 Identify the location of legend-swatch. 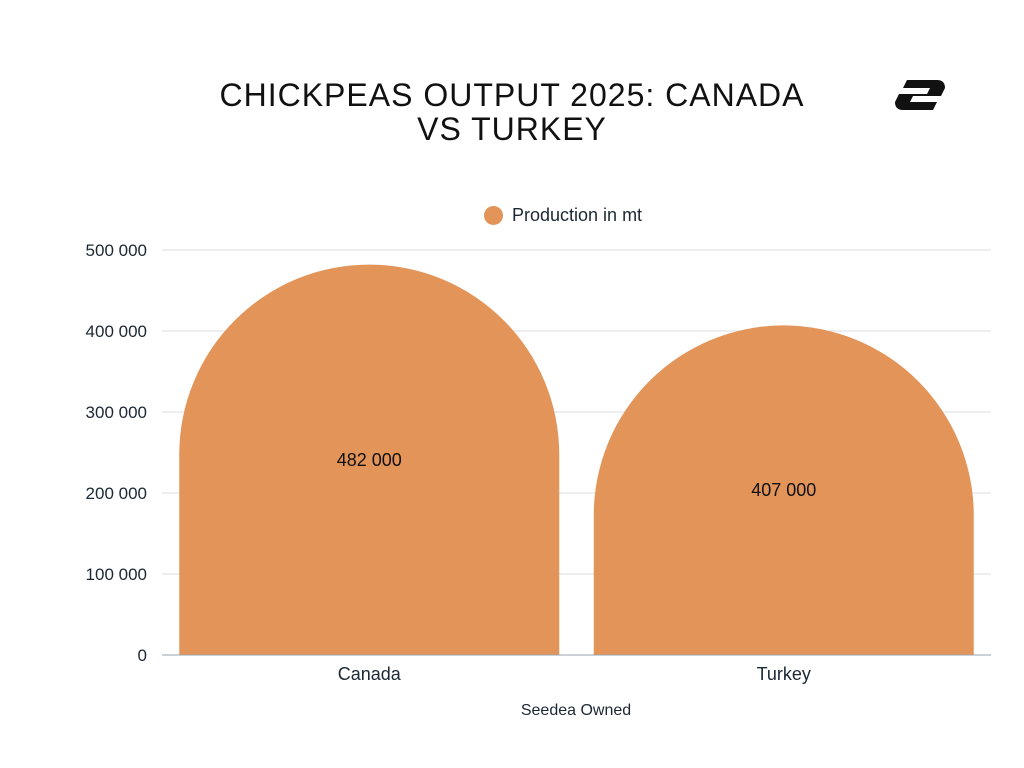
(493, 215).